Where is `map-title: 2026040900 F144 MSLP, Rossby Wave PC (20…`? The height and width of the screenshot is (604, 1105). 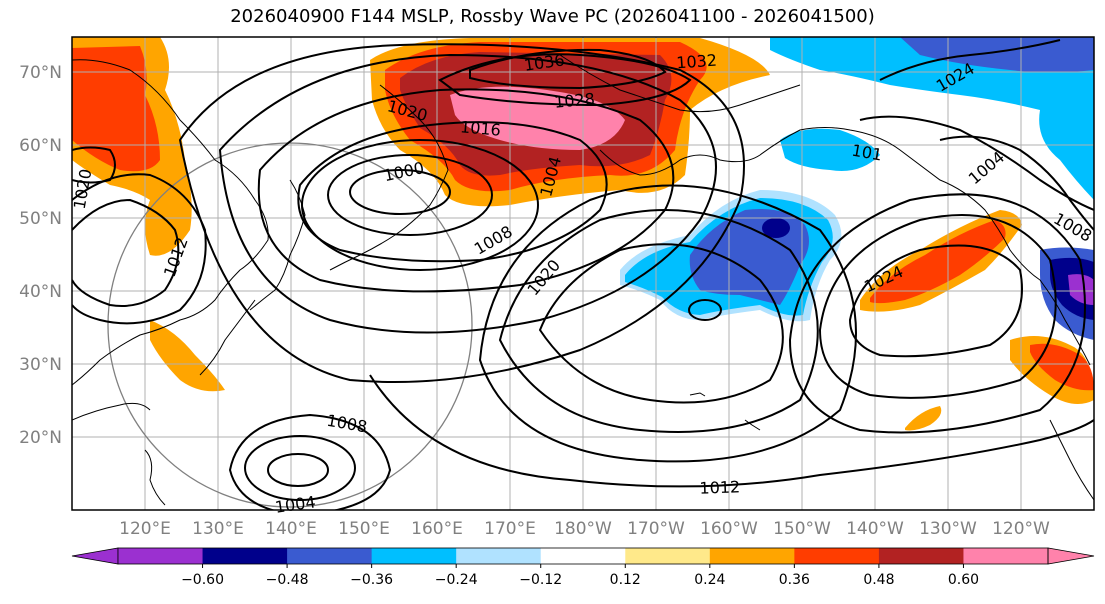
map-title: 2026040900 F144 MSLP, Rossby Wave PC (20… is located at coordinates (552, 16).